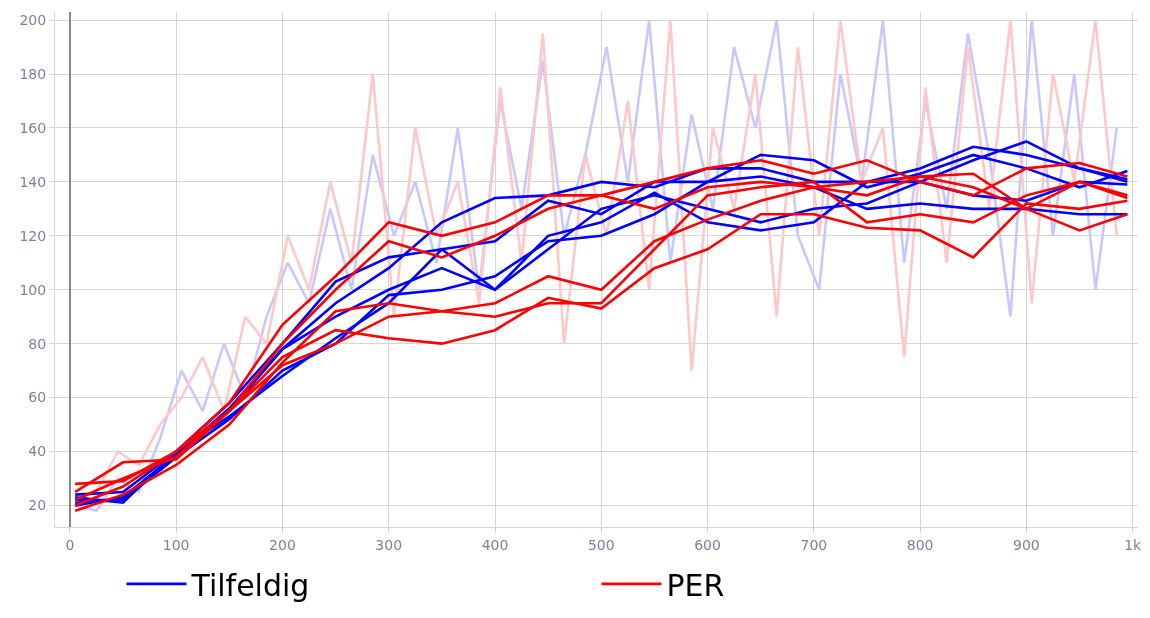 This screenshot has height=618, width=1150. What do you see at coordinates (176, 544) in the screenshot?
I see `x-tick-label: 100` at bounding box center [176, 544].